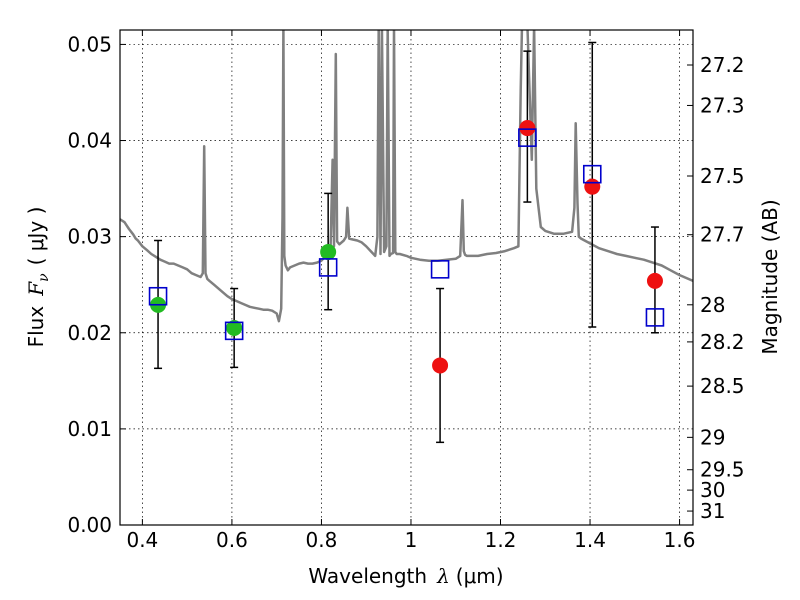  I want to click on y2-tick-label: 28.2, so click(722, 342).